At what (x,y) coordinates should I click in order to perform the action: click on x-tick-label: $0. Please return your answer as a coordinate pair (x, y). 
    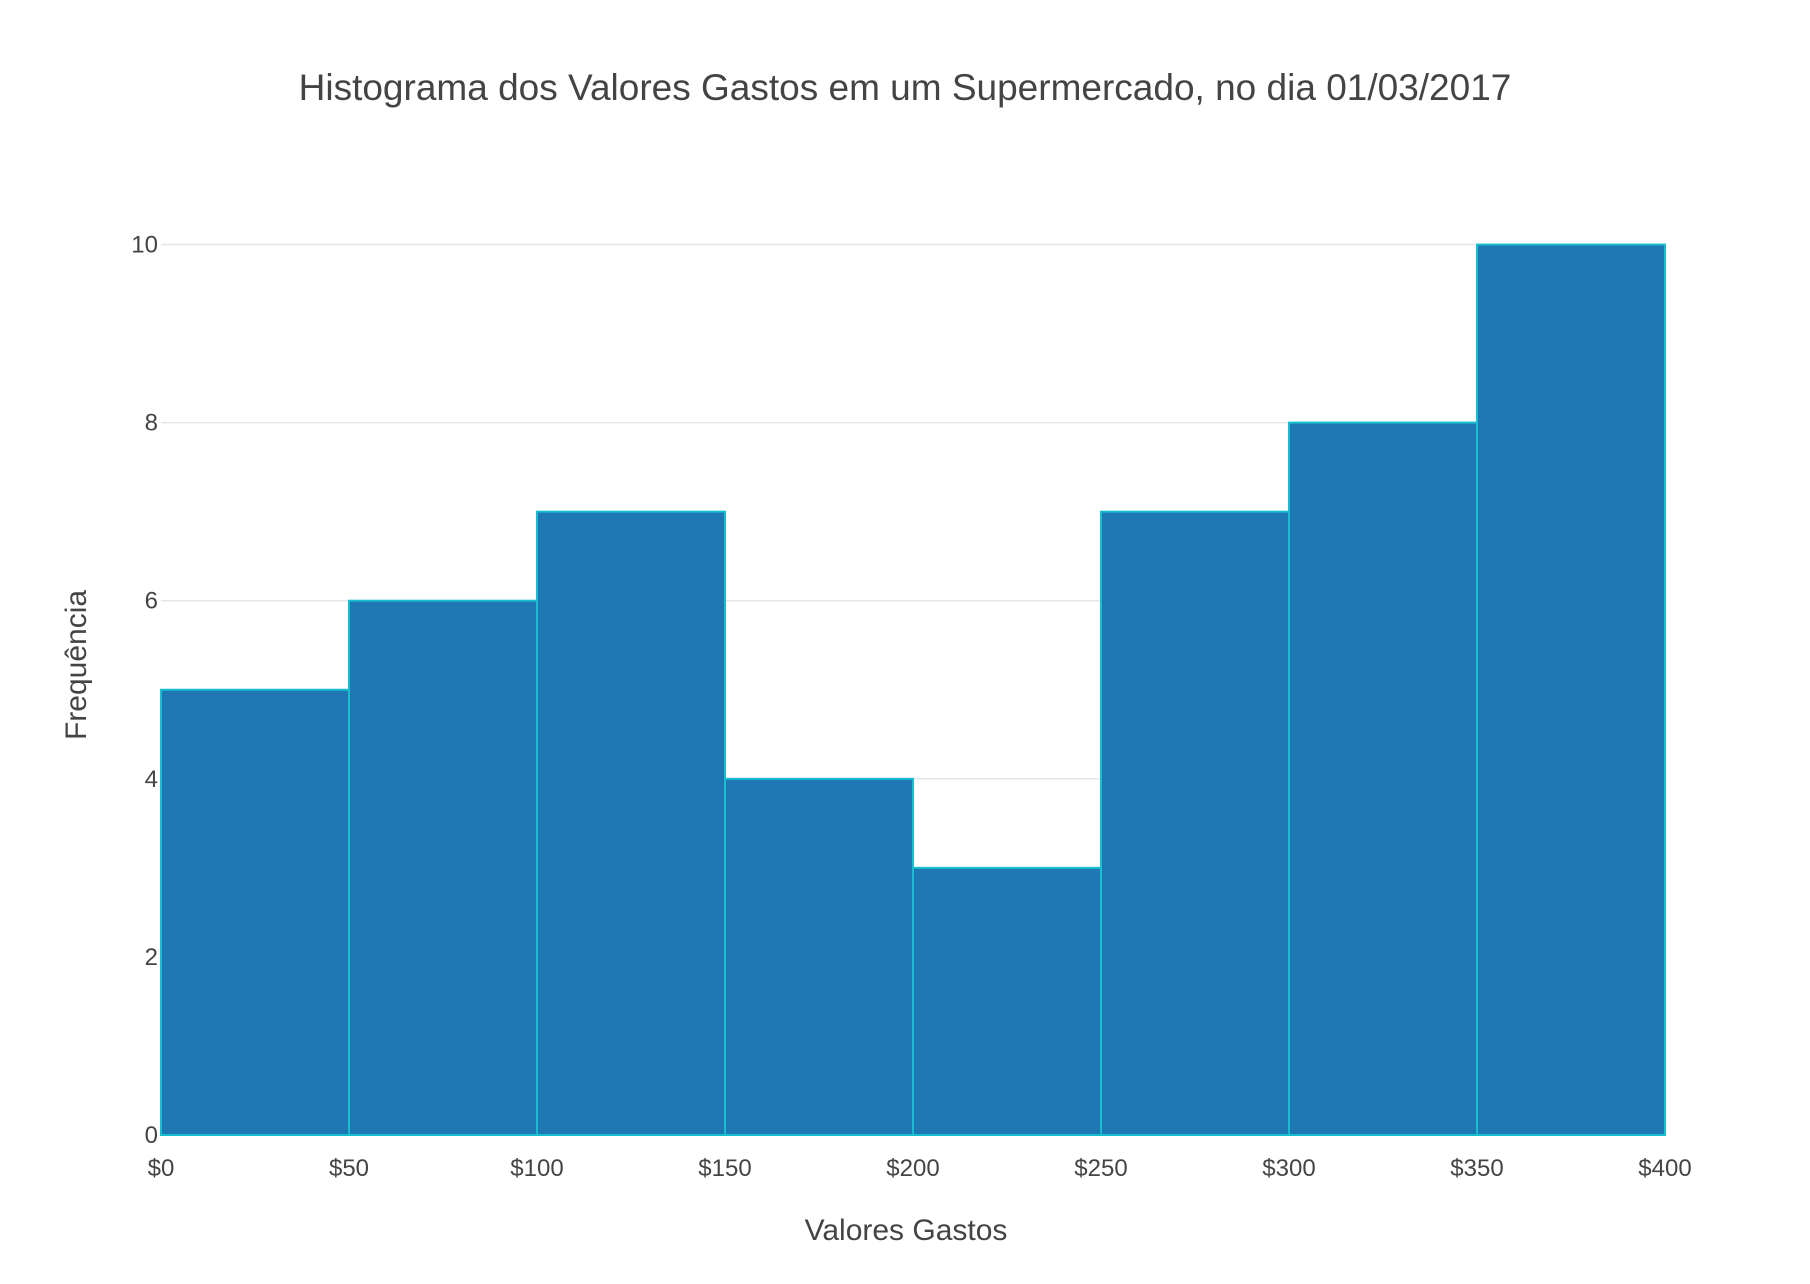
    Looking at the image, I should click on (161, 1168).